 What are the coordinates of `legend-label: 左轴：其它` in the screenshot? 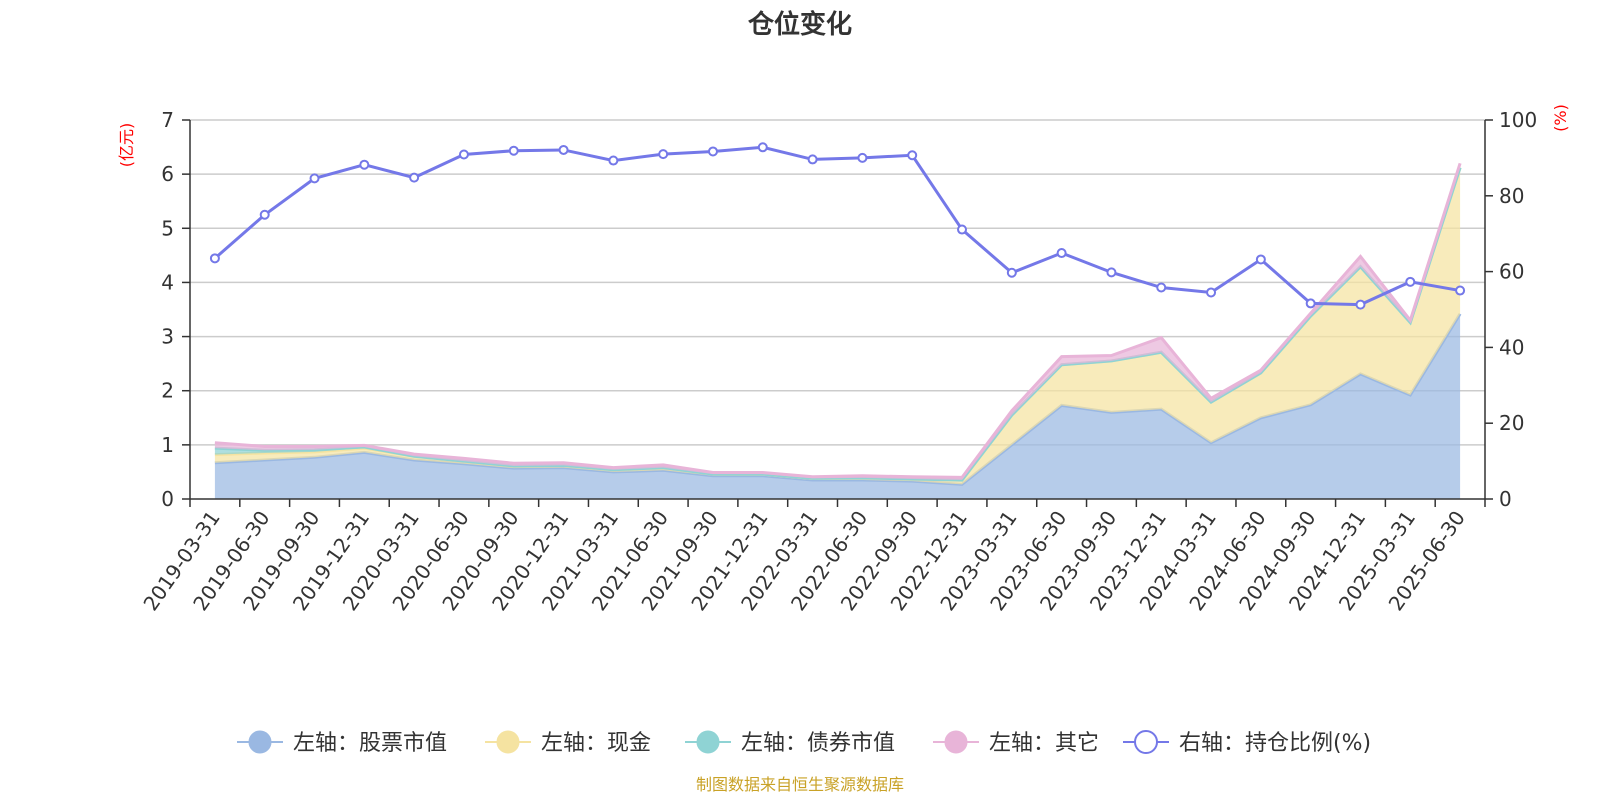 It's located at (1044, 743).